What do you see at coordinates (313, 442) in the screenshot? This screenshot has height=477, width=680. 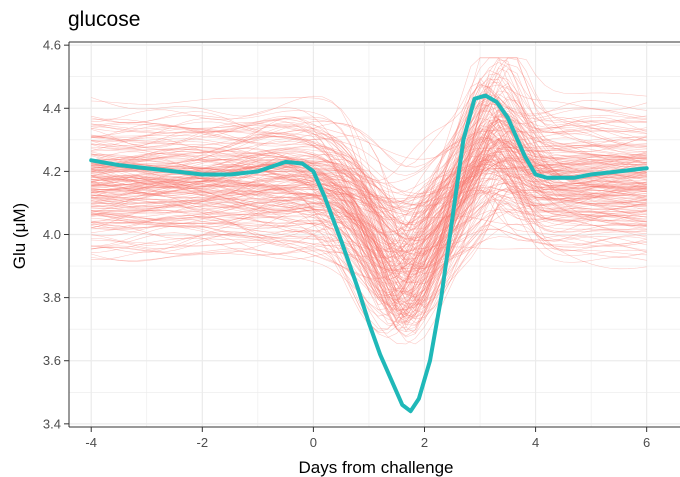 I see `x-tick-label: 0` at bounding box center [313, 442].